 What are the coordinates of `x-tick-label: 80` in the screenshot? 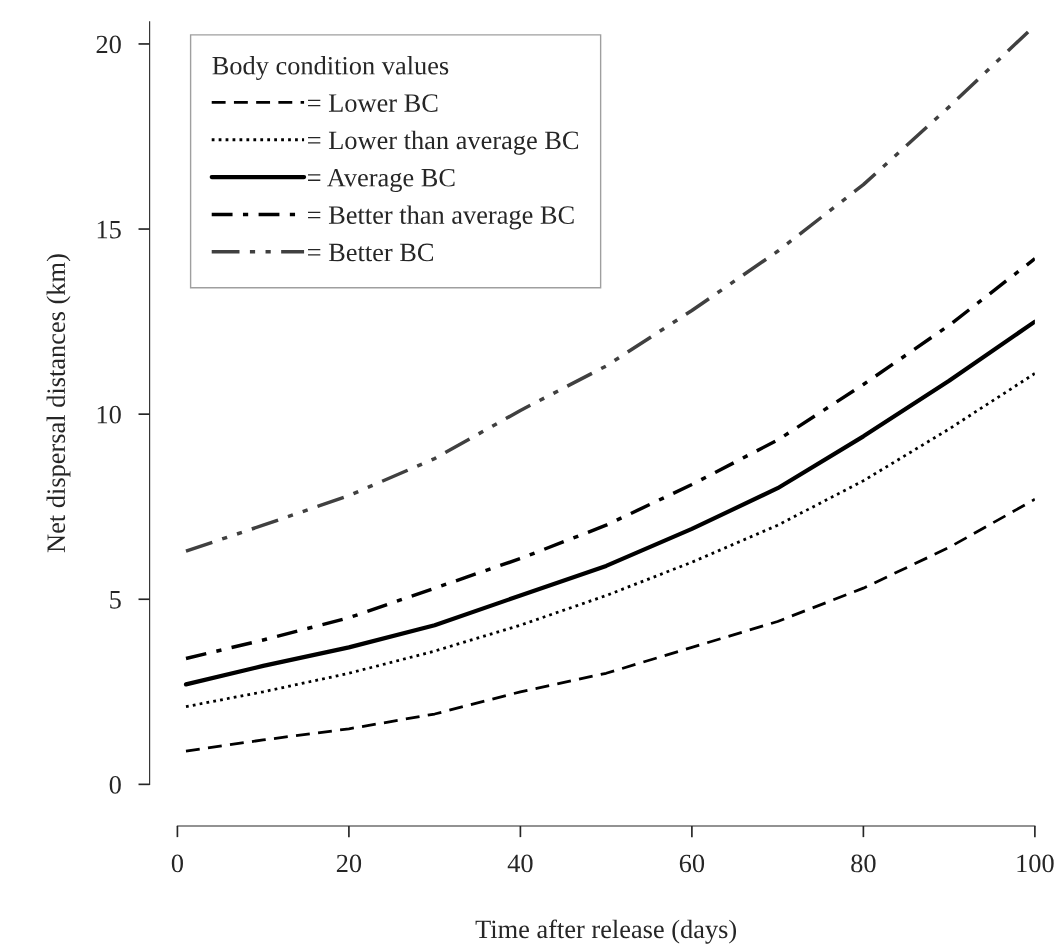 It's located at (863, 863).